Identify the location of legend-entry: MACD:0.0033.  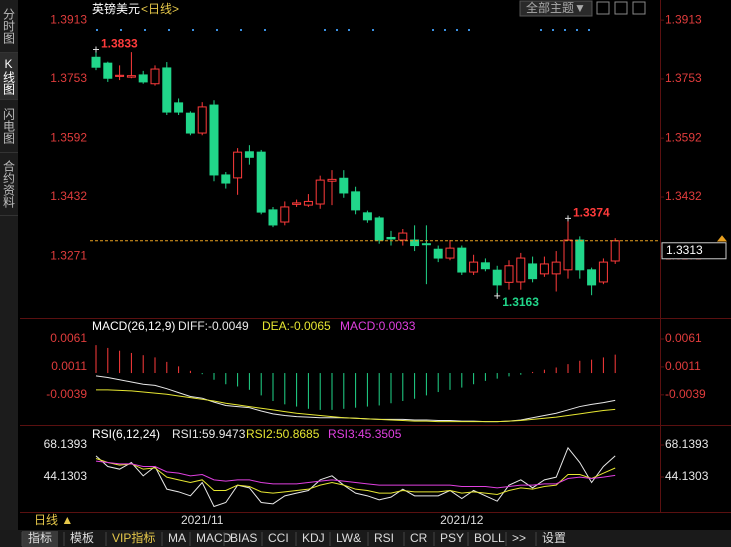
(378, 326).